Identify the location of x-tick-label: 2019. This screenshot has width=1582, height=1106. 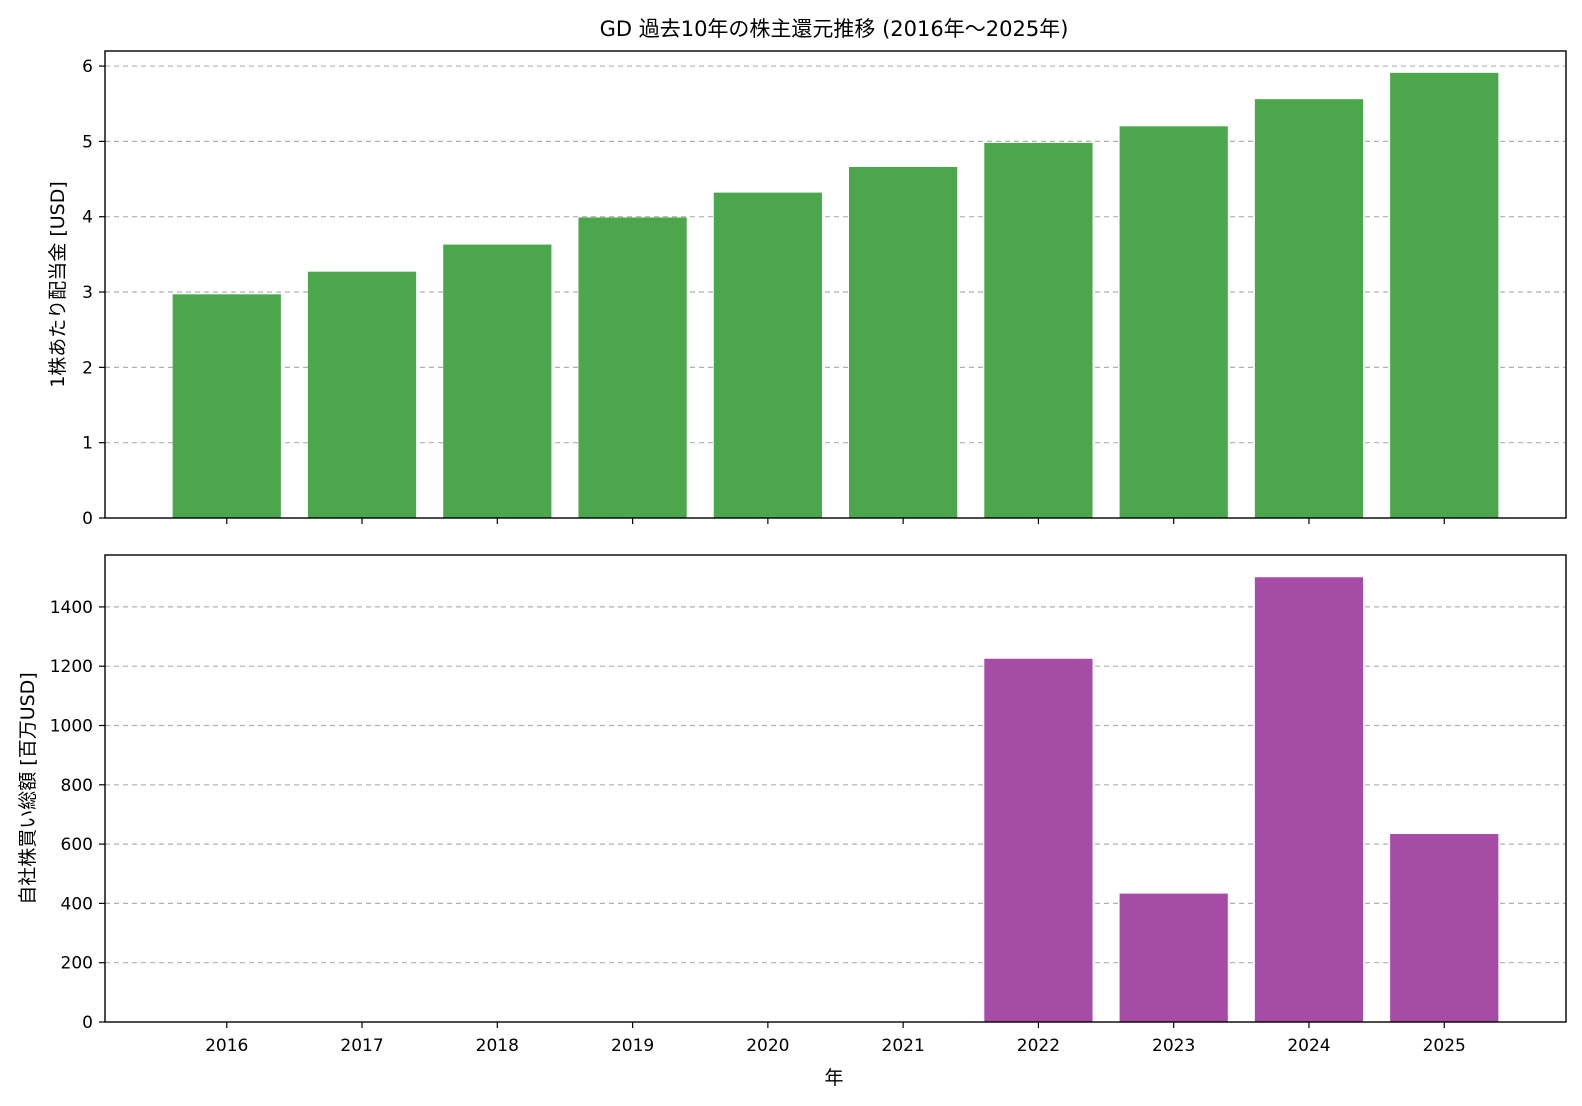
(632, 1046).